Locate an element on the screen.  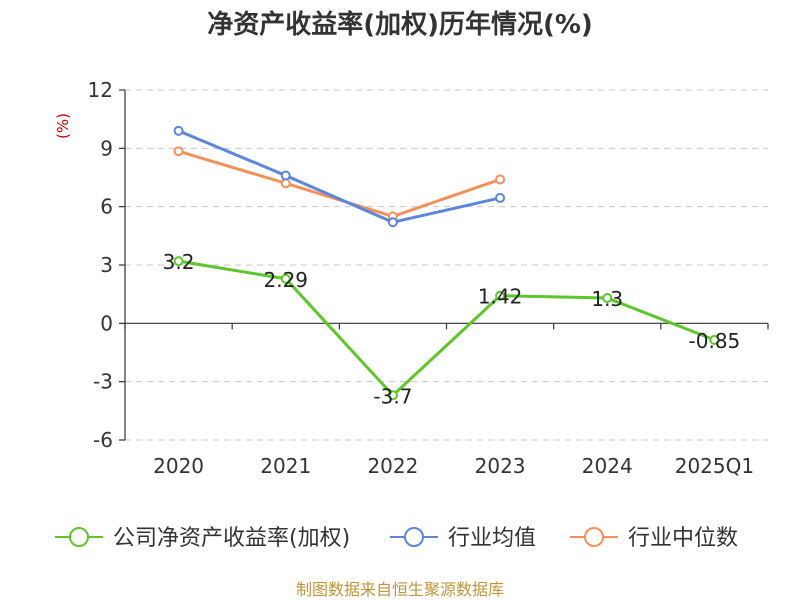
x-tick-label: 2022 is located at coordinates (392, 466).